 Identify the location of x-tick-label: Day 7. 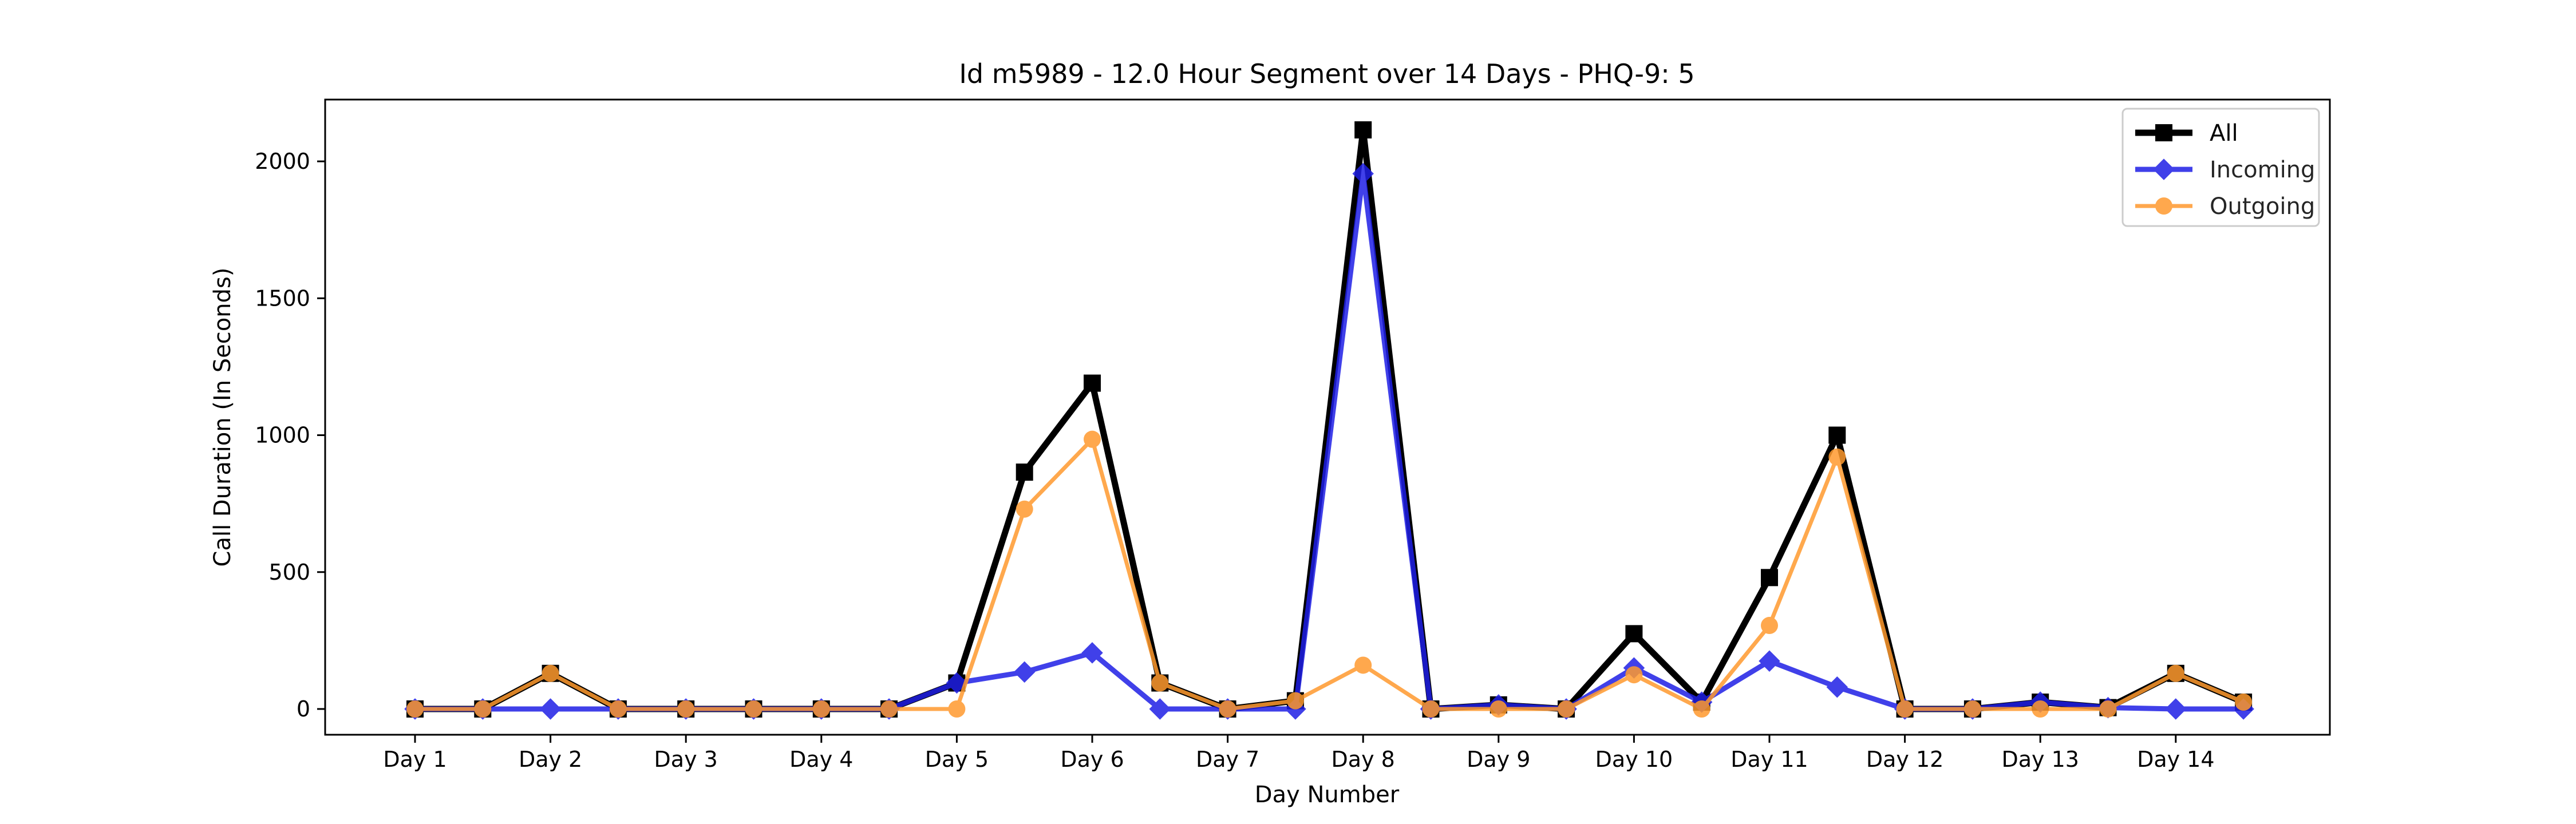
(1227, 759).